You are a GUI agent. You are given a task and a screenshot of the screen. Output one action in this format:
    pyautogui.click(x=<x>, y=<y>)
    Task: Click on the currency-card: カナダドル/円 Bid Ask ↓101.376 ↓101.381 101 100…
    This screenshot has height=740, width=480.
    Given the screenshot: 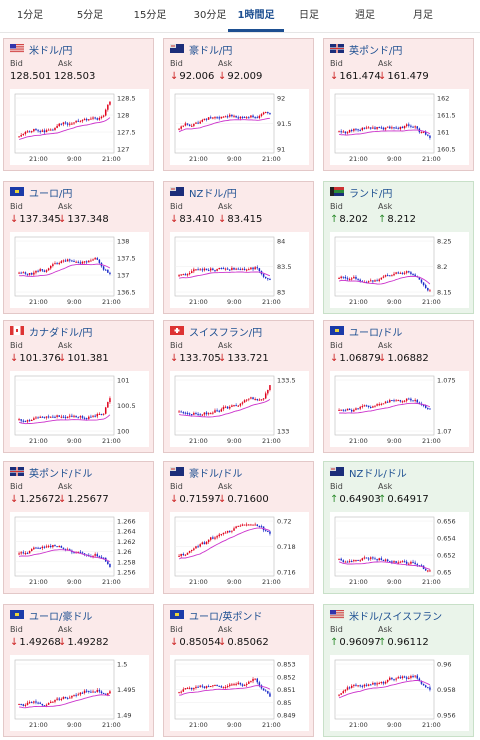 What is the action you would take?
    pyautogui.click(x=78, y=386)
    